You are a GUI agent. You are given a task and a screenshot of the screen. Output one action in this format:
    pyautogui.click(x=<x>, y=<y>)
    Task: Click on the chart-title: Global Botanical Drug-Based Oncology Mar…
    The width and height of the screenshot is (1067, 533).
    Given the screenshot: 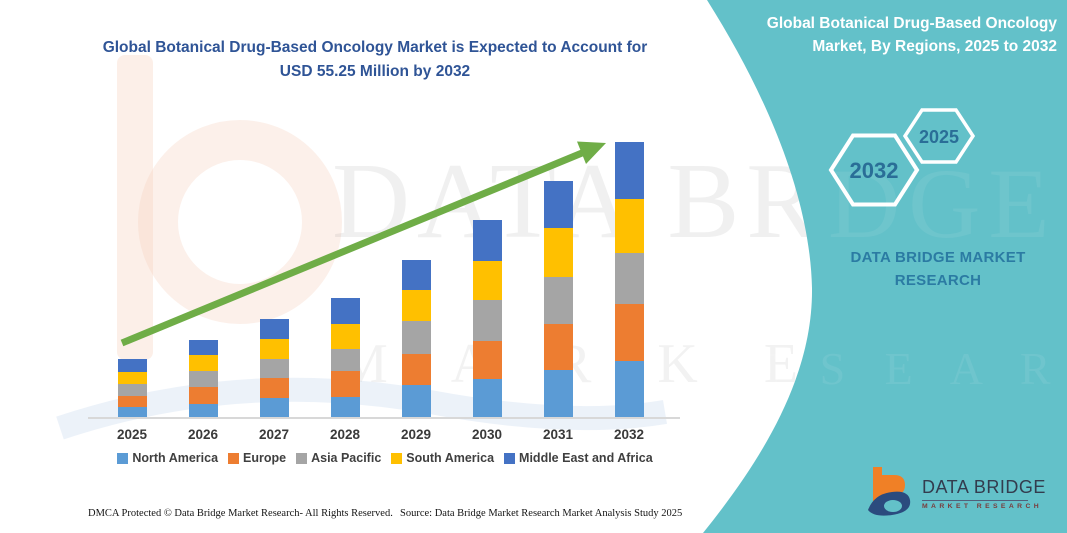 What is the action you would take?
    pyautogui.click(x=375, y=60)
    